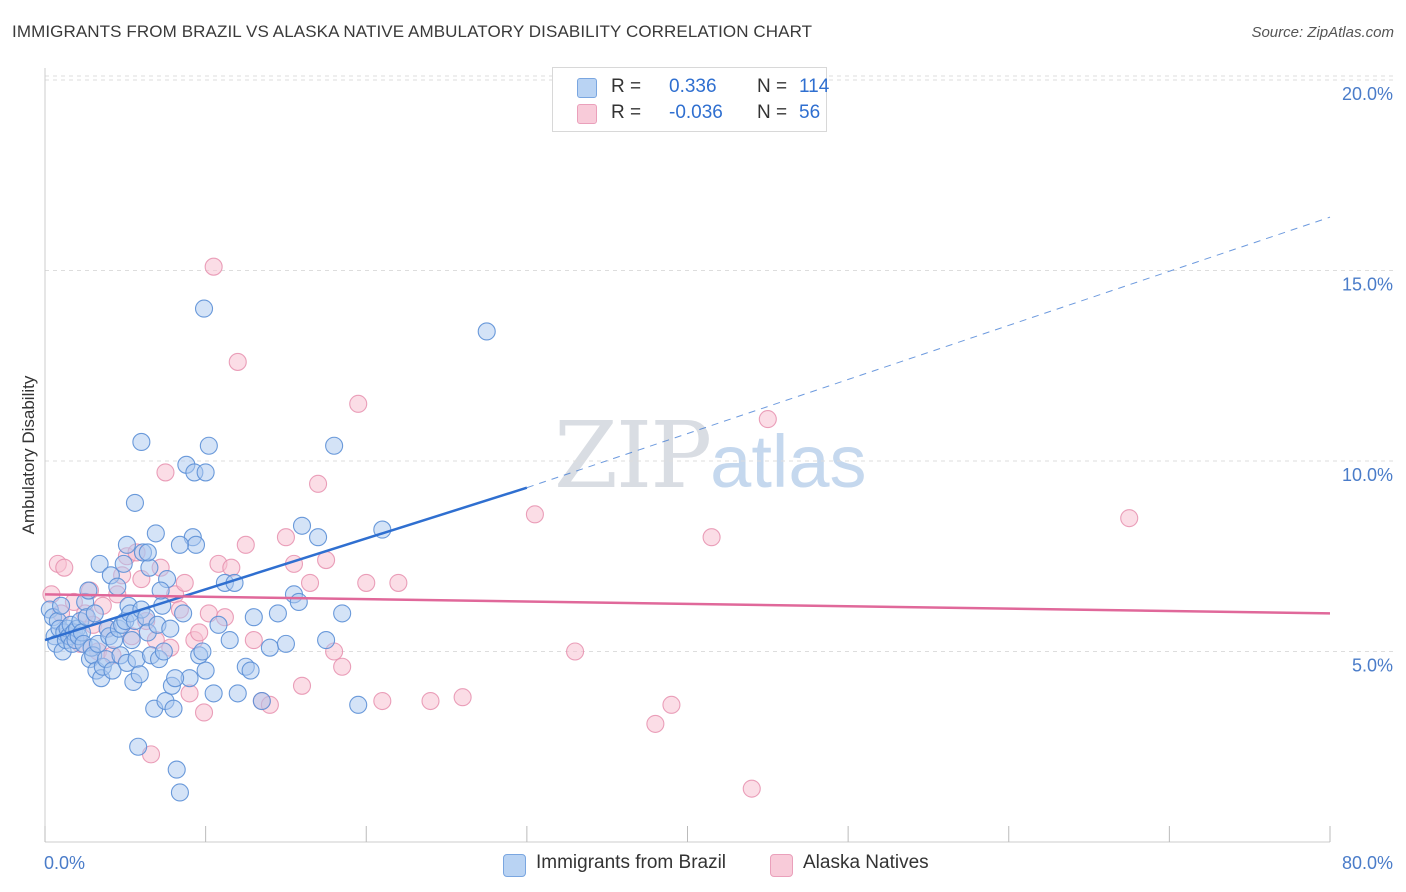 This screenshot has height=892, width=1406. What do you see at coordinates (1322, 32) in the screenshot?
I see `source-credit: Source: ZipAtlas.com` at bounding box center [1322, 32].